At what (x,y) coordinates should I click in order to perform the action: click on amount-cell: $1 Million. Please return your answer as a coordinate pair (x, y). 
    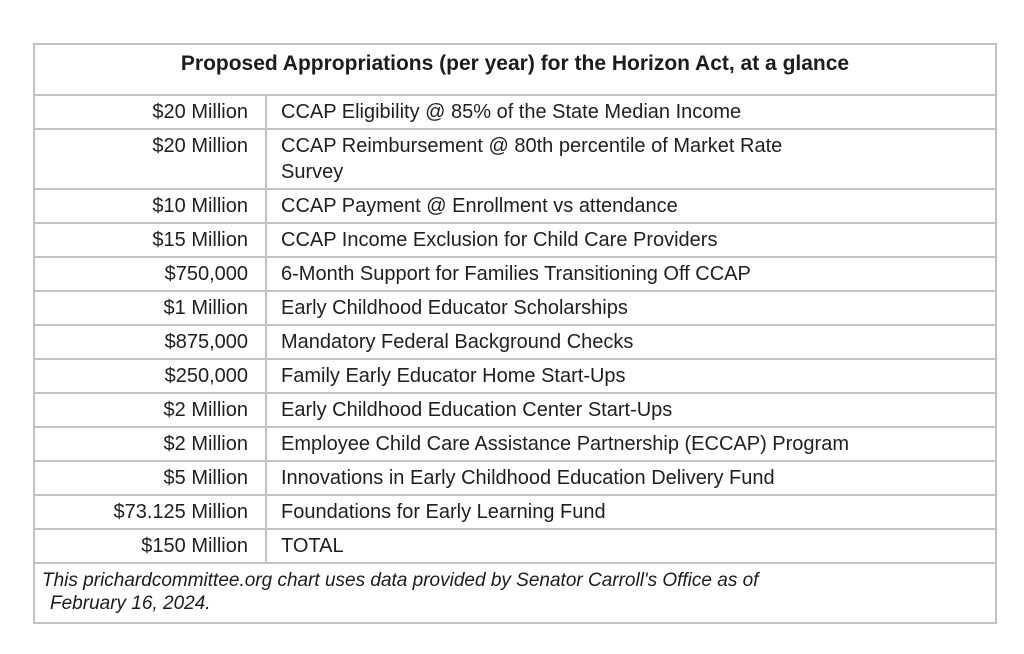
    Looking at the image, I should click on (150, 308).